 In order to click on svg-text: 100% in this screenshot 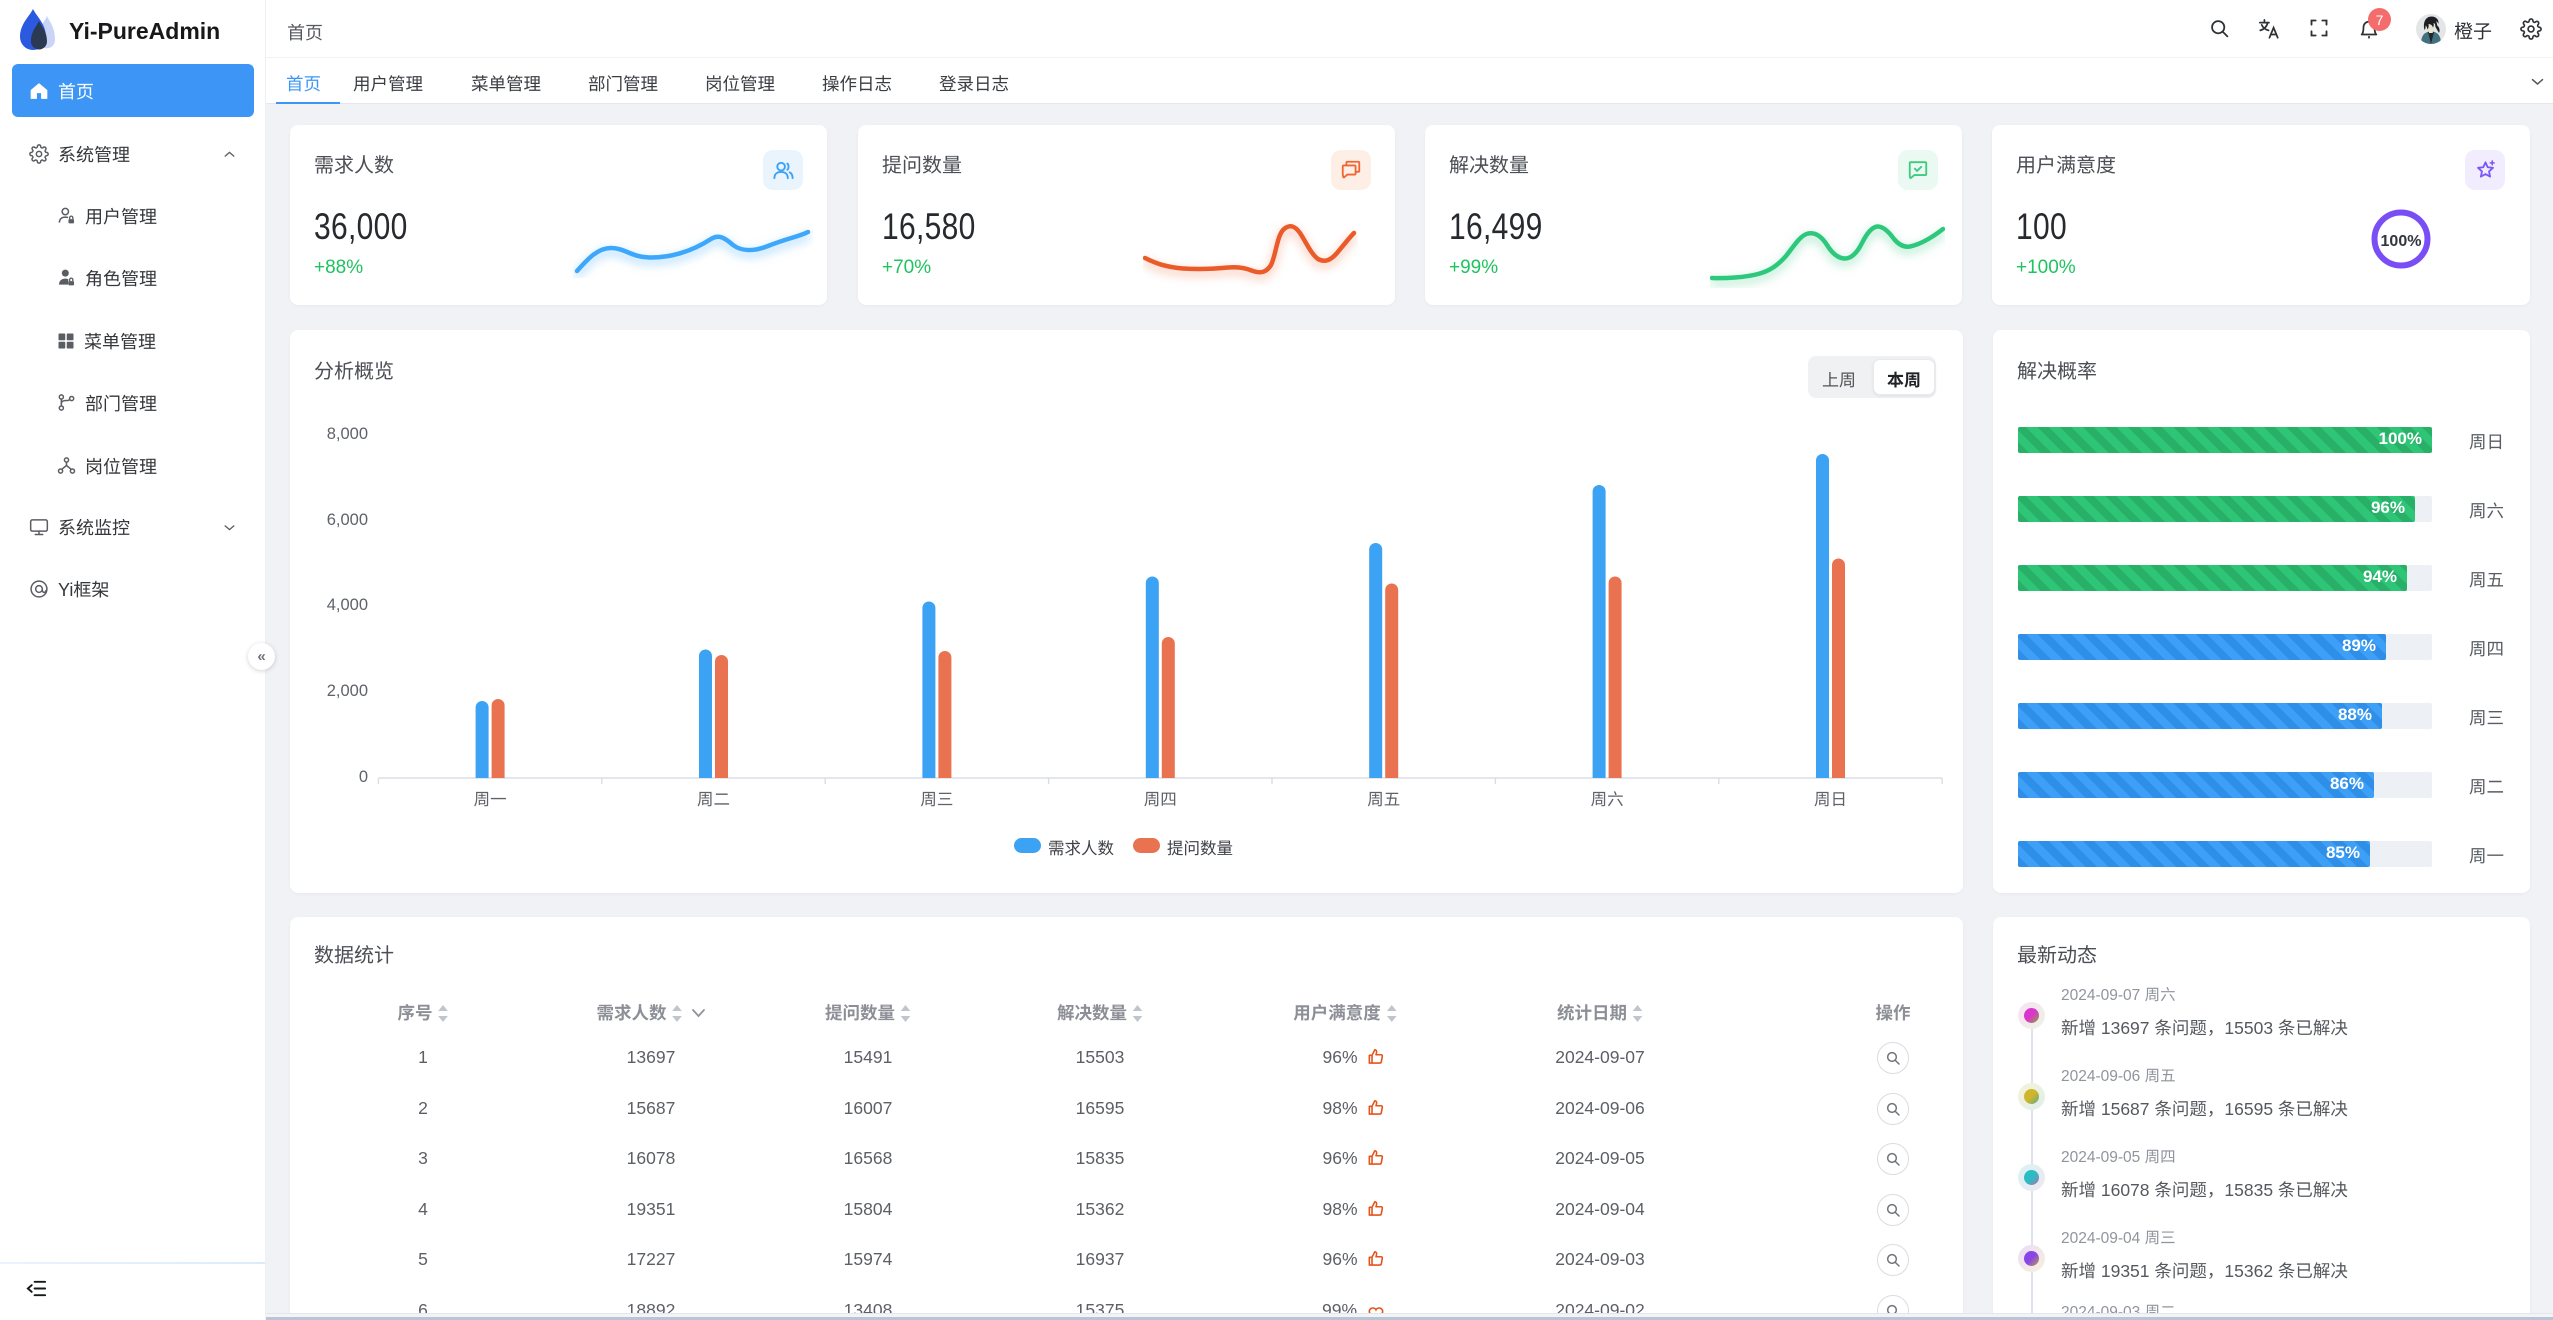, I will do `click(2401, 241)`.